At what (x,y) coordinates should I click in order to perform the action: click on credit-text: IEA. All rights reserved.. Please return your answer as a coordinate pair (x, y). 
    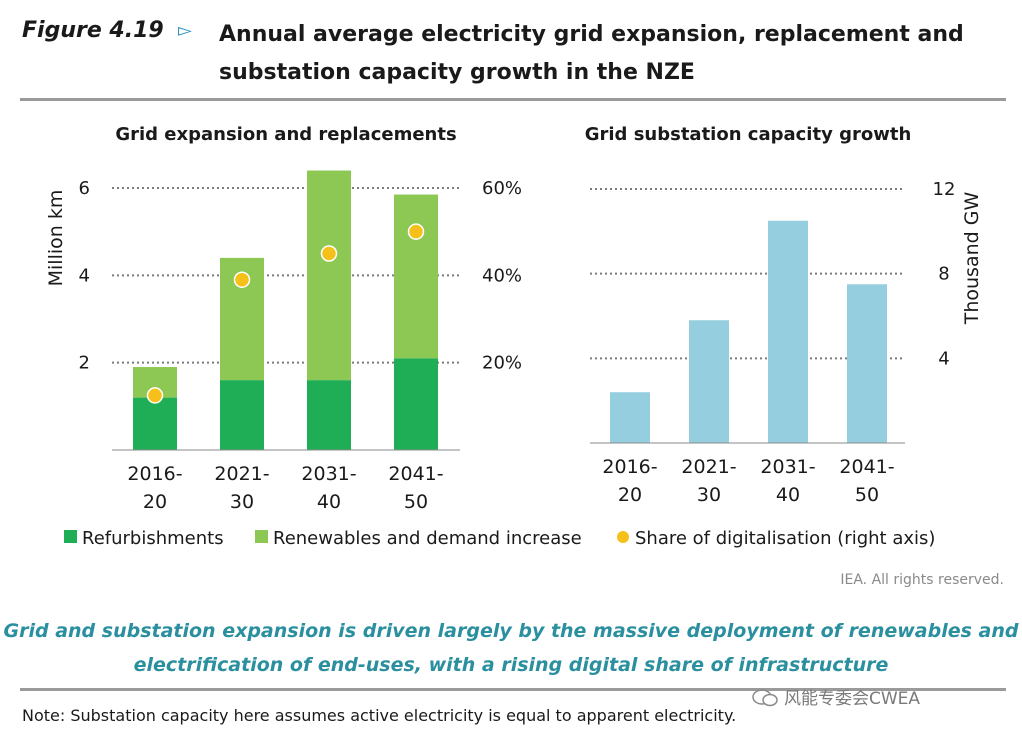
    Looking at the image, I should click on (922, 580).